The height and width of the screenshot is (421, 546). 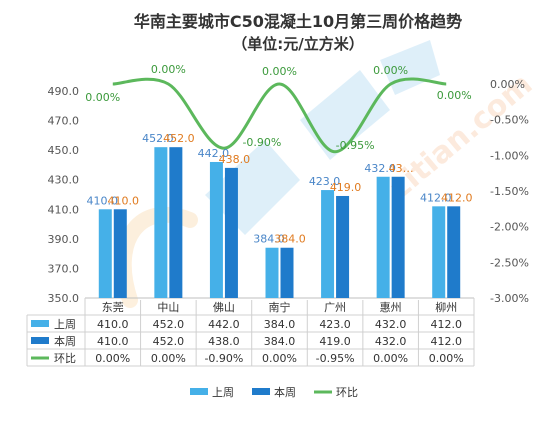 What do you see at coordinates (335, 307) in the screenshot?
I see `x-tick-label: 广州` at bounding box center [335, 307].